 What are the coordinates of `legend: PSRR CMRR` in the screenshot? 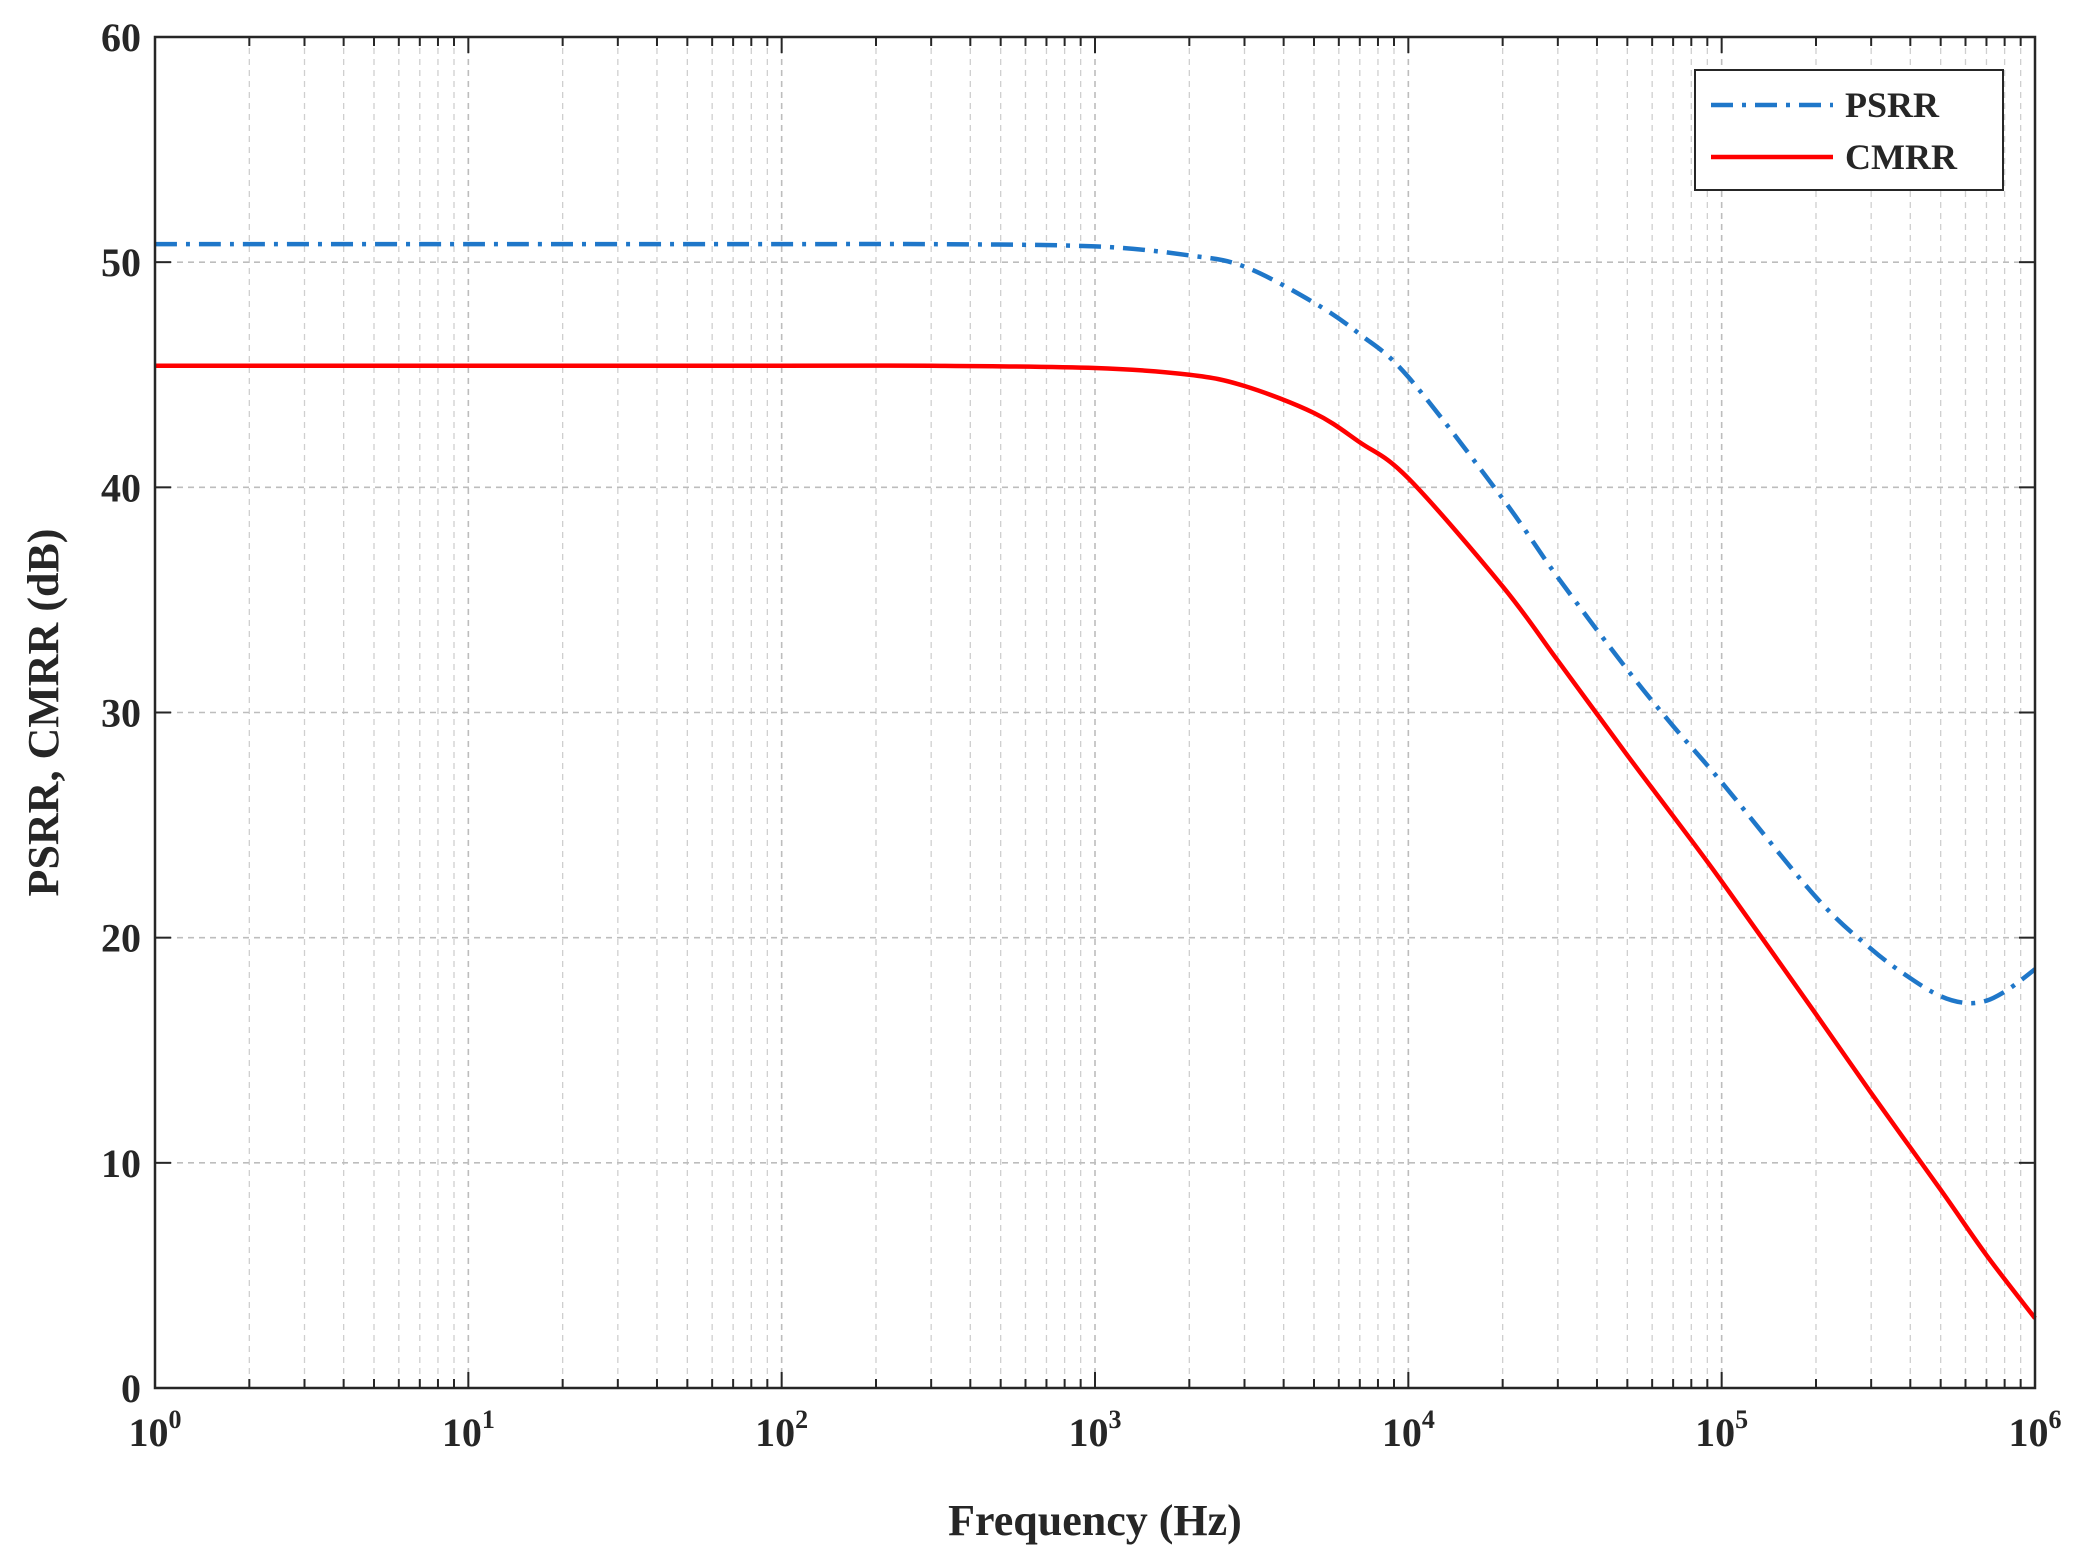 It's located at (1849, 130).